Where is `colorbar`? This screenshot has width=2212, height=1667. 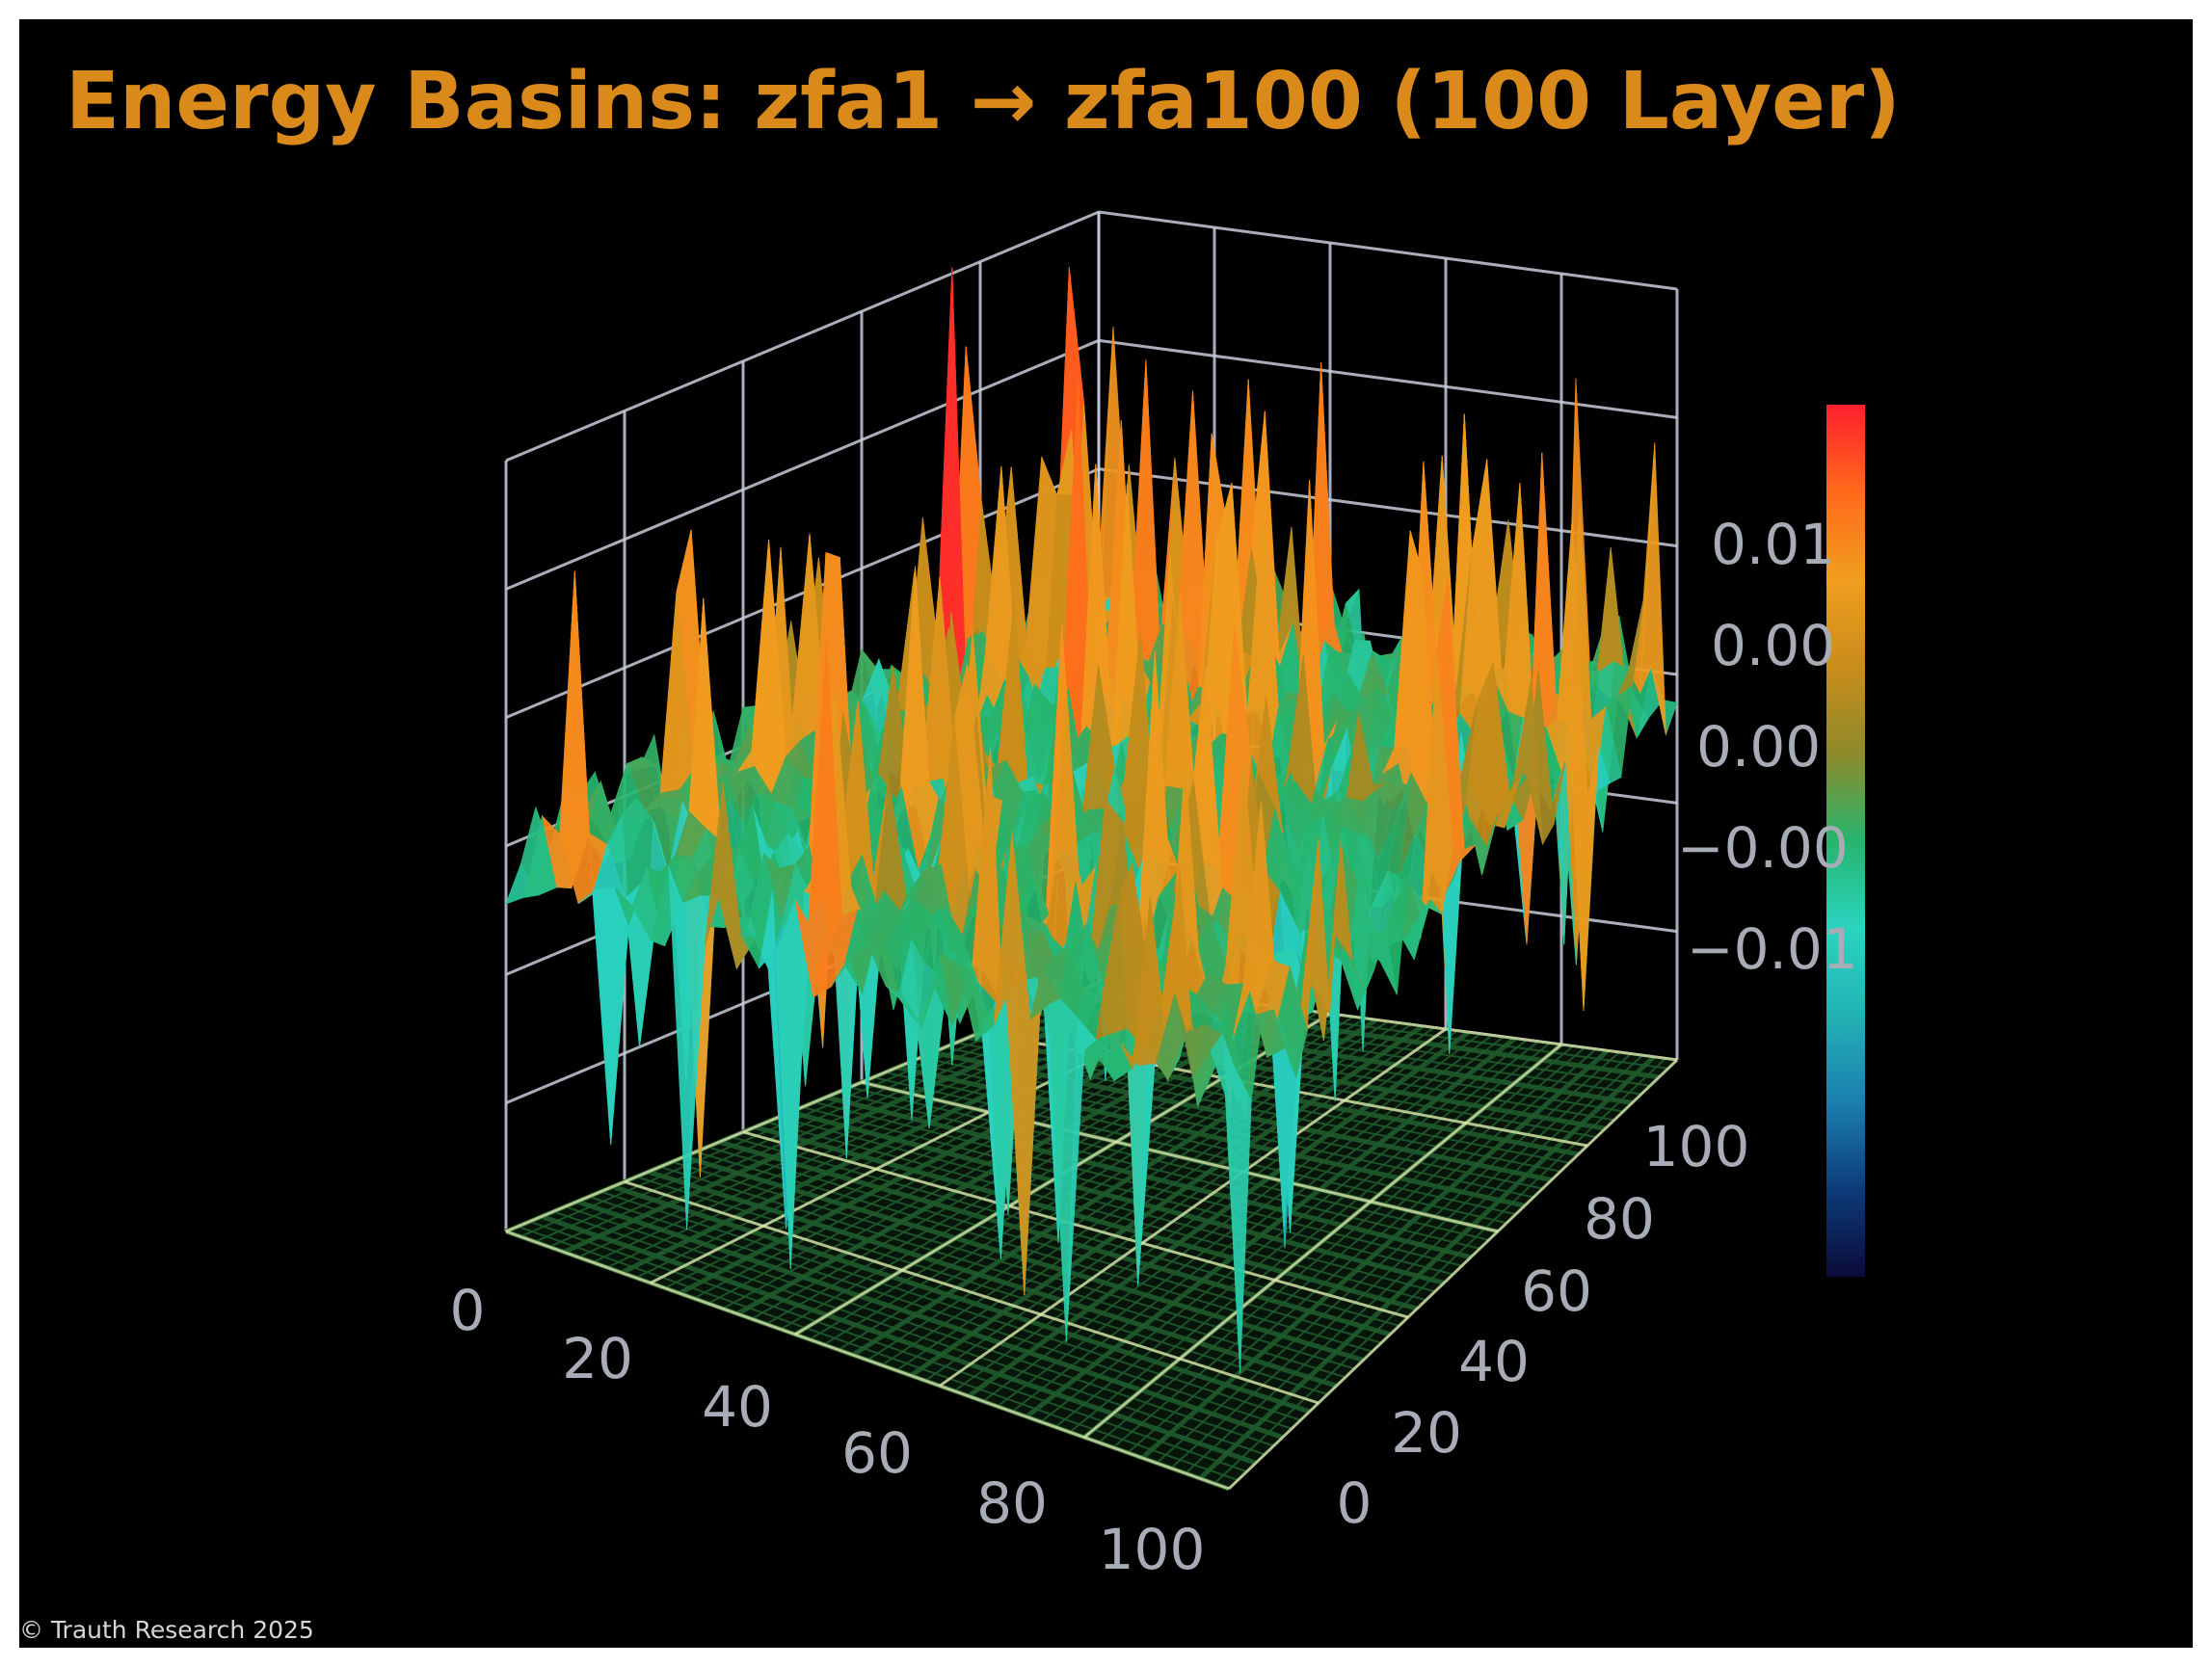
colorbar is located at coordinates (1845, 841).